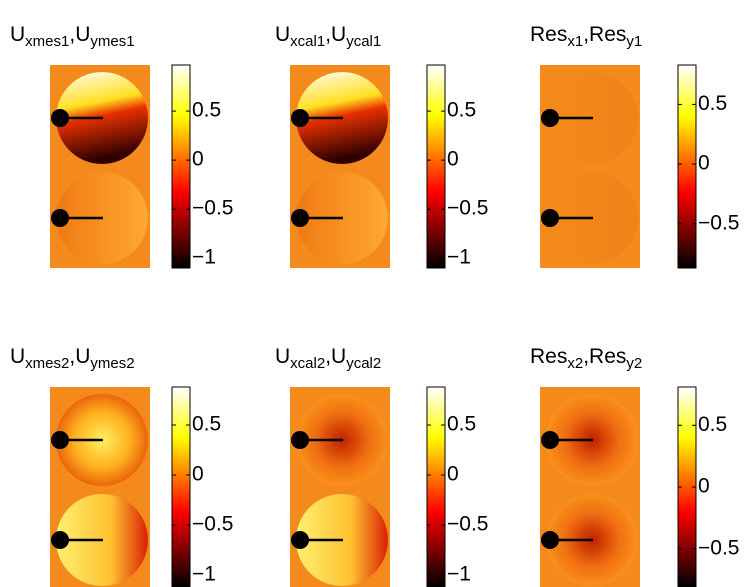  I want to click on title-part: xmes2, so click(47, 363).